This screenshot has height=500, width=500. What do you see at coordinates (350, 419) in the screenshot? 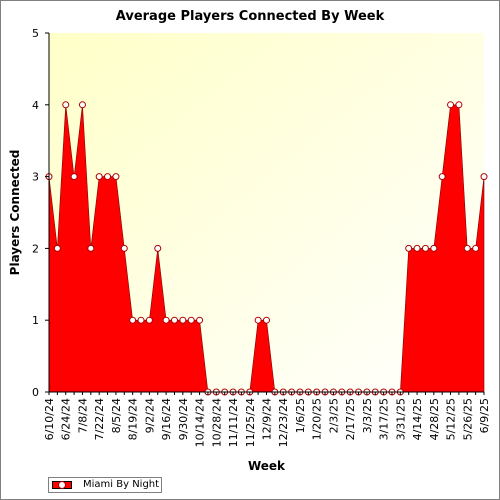
I see `x-tick-label: 2/17/25` at bounding box center [350, 419].